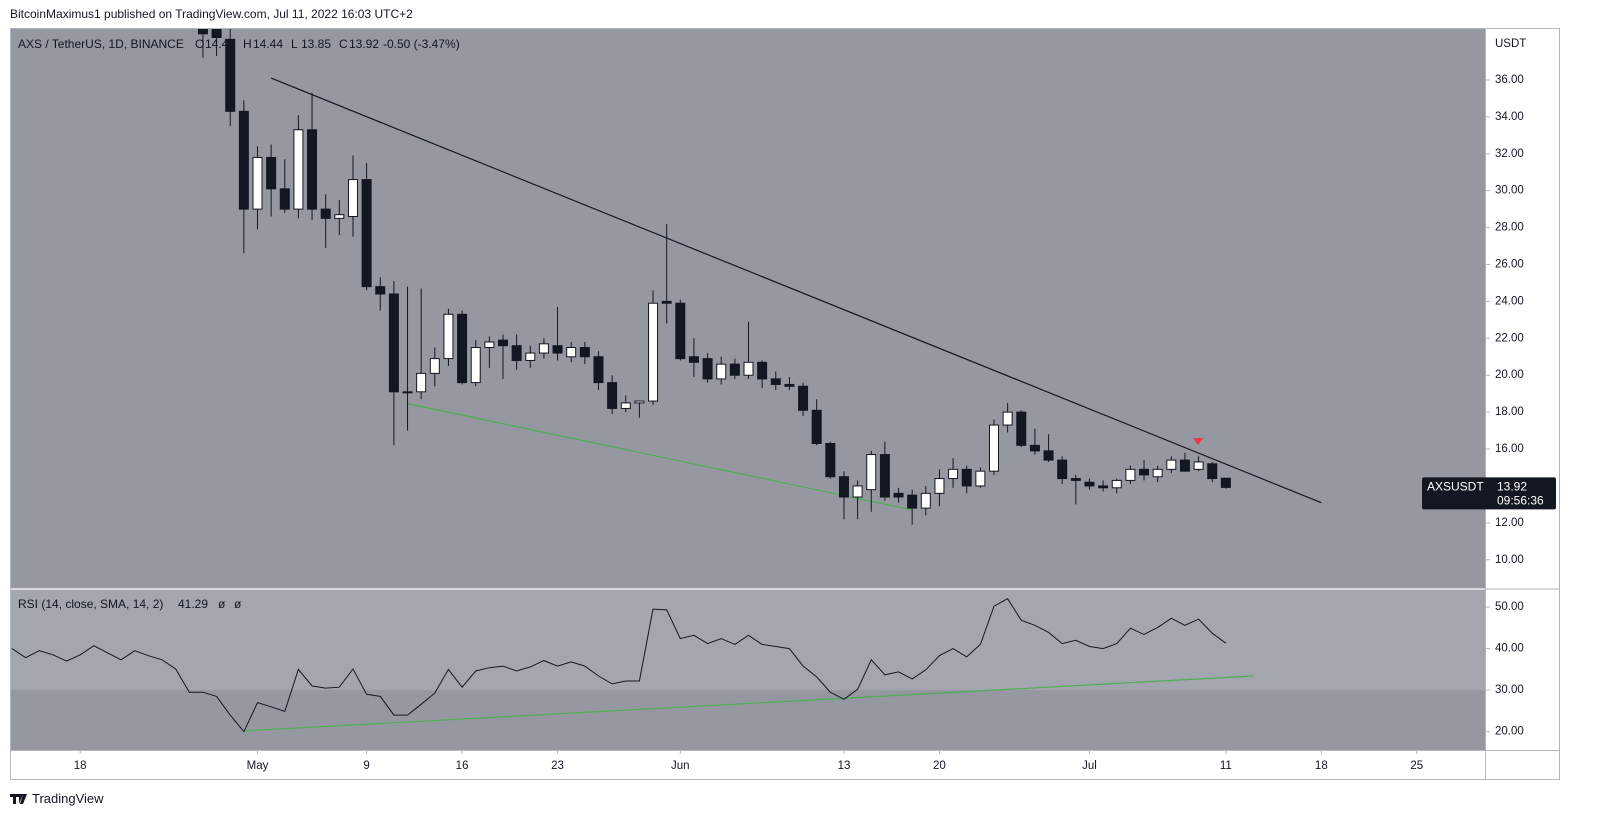 This screenshot has height=836, width=1603. I want to click on y-tick-label: 40.00, so click(1509, 649).